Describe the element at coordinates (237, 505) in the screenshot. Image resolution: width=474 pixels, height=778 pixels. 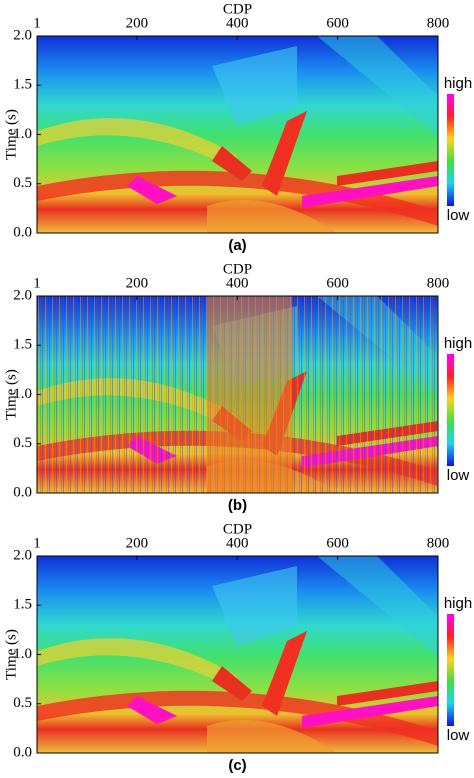
I see `caption: (b)` at that location.